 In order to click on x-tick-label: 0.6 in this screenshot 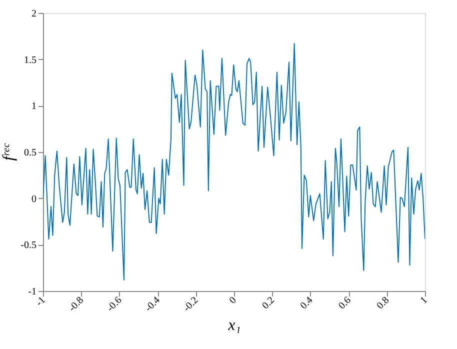, I will do `click(345, 303)`.